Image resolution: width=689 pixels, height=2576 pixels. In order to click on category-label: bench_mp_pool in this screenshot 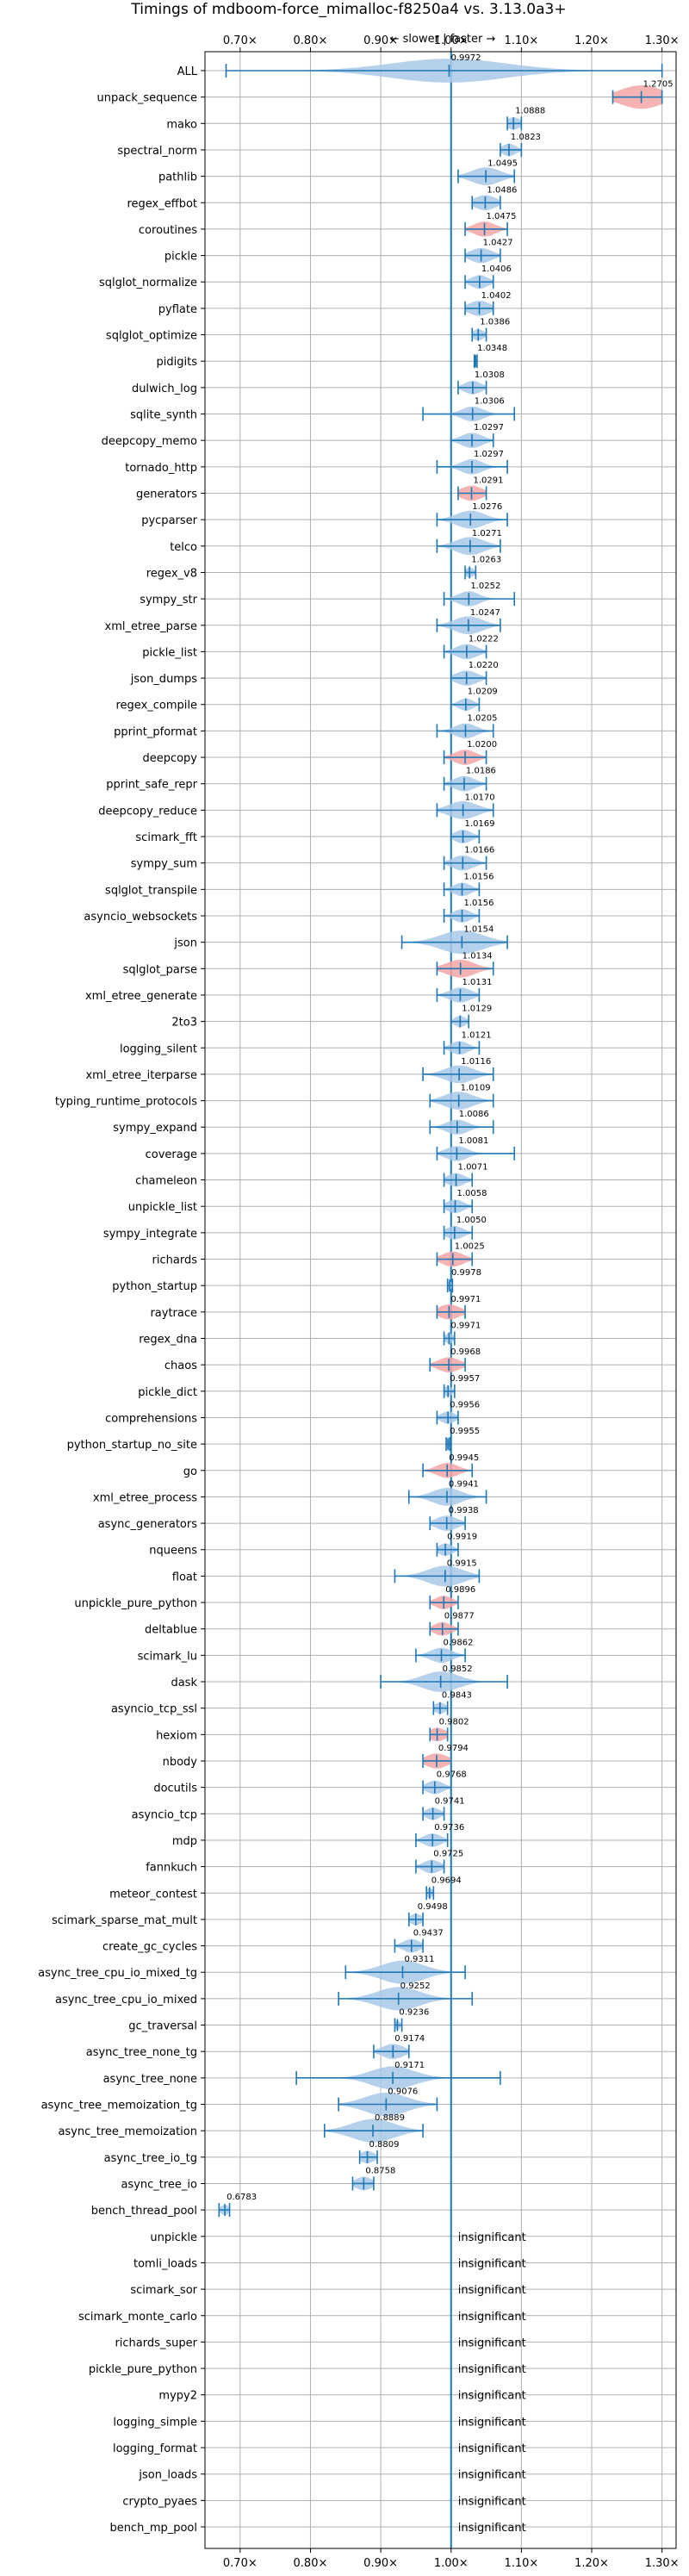, I will do `click(153, 2529)`.